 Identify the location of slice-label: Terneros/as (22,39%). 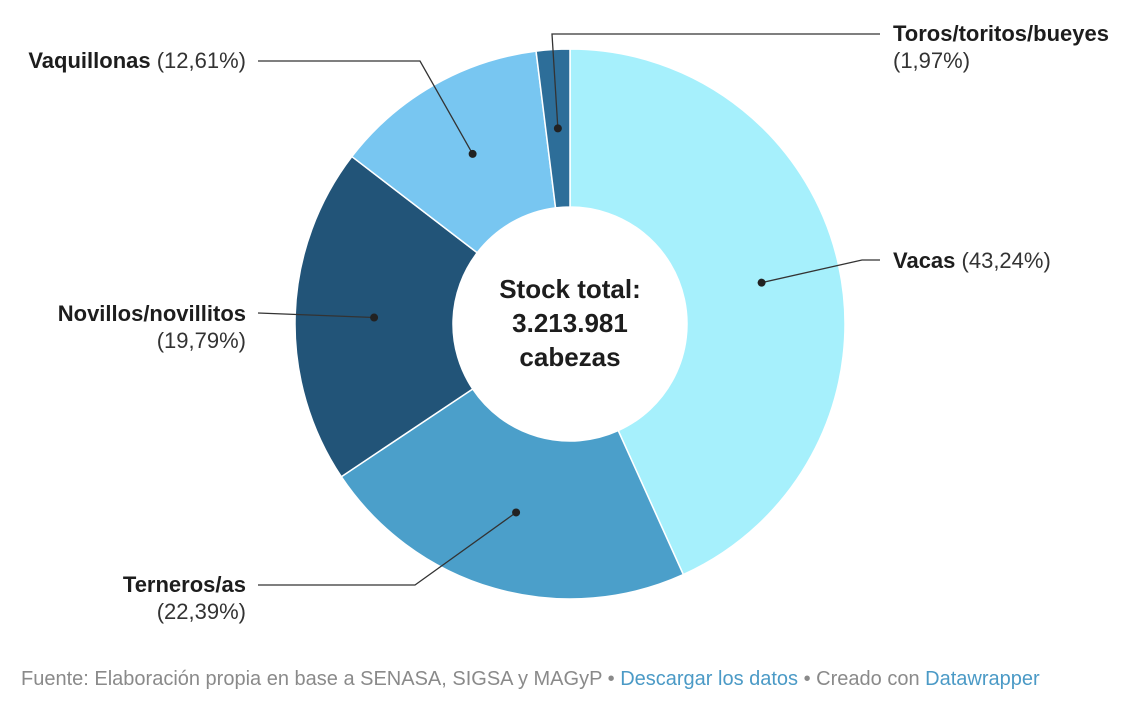
(184, 598).